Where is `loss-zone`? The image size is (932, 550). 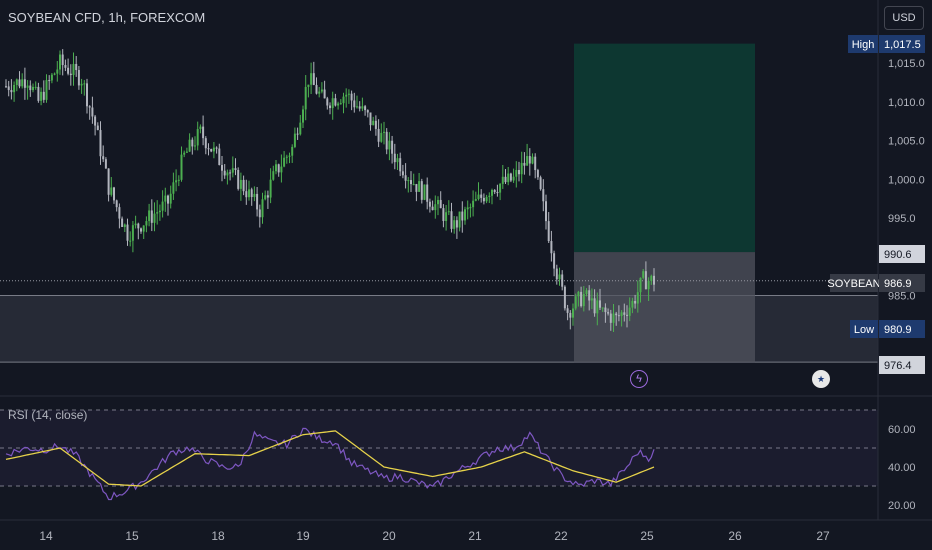
loss-zone is located at coordinates (664, 307).